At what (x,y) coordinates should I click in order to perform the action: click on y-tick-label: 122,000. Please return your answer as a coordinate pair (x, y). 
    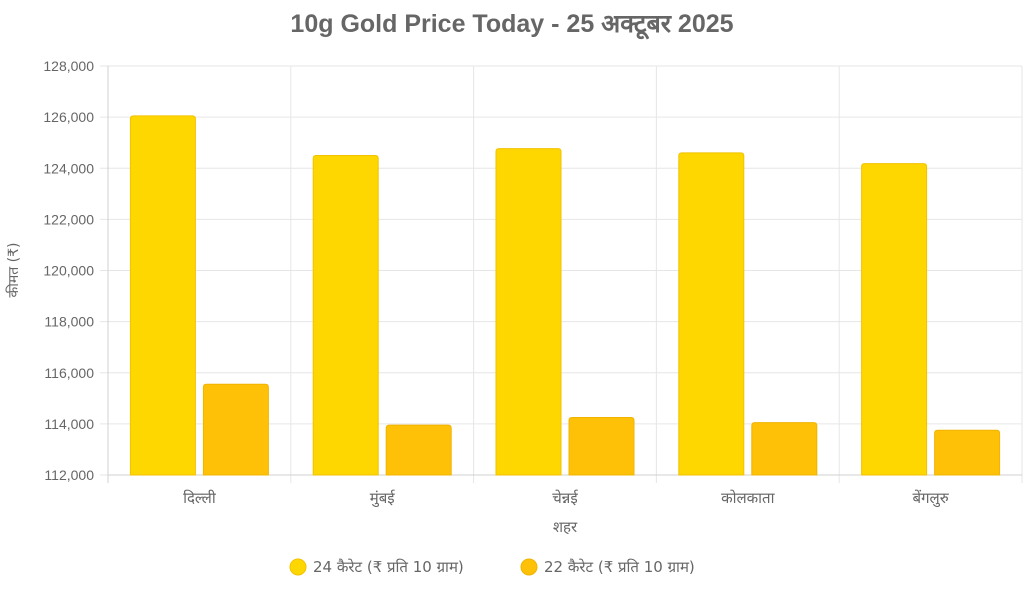
    Looking at the image, I should click on (68, 219).